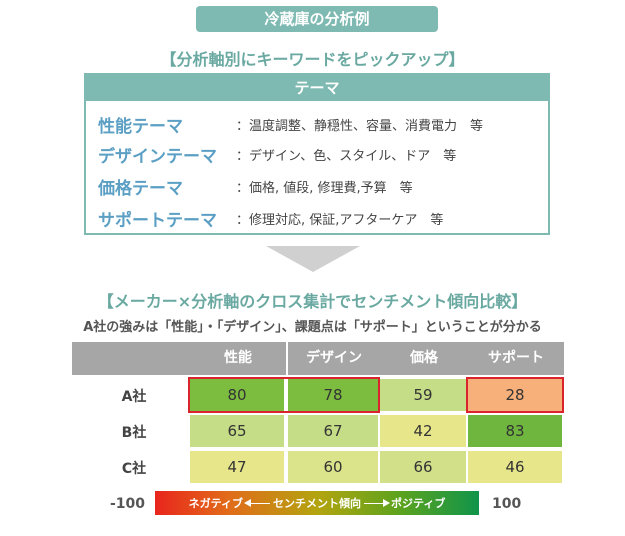 This screenshot has width=625, height=536. What do you see at coordinates (346, 156) in the screenshot?
I see `theme-keywords: ：デザイン、色、スタイル、ドア 等` at bounding box center [346, 156].